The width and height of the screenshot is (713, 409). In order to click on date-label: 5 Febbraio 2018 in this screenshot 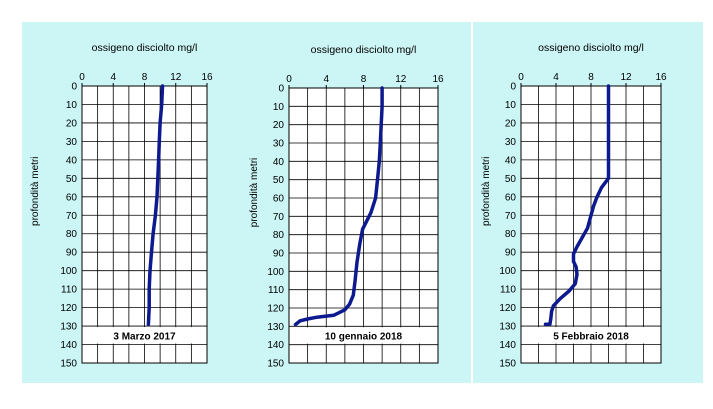, I will do `click(591, 336)`.